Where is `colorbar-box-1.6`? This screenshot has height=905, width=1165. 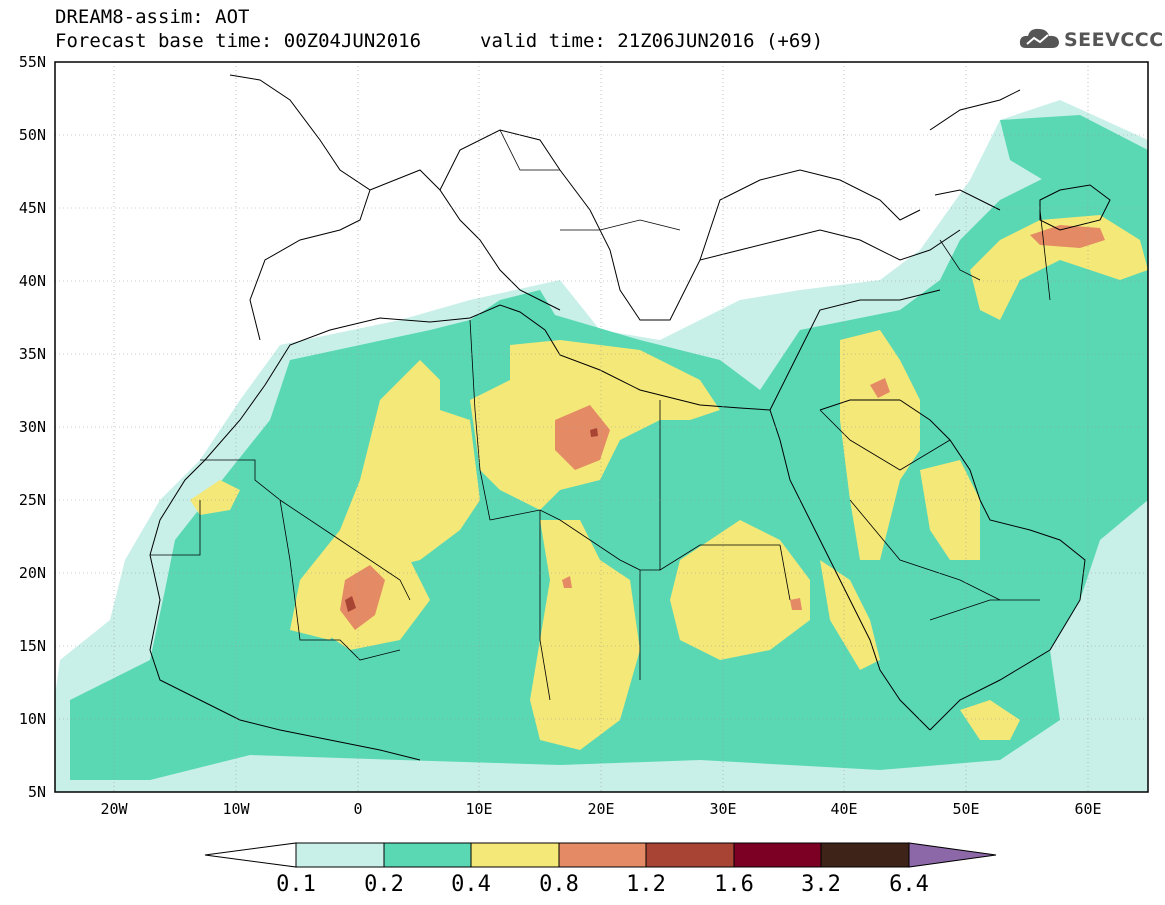 colorbar-box-1.6 is located at coordinates (777, 855).